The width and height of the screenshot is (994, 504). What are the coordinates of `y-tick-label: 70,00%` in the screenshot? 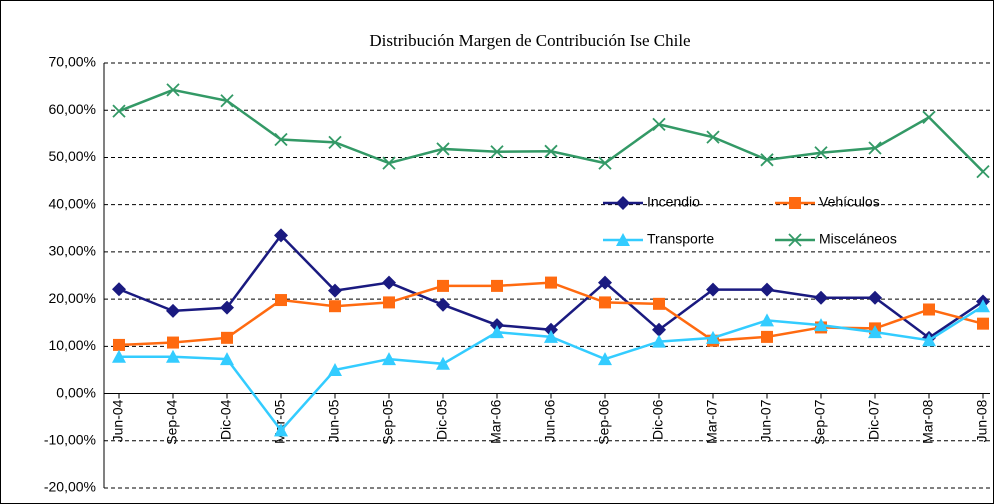 It's located at (72, 62).